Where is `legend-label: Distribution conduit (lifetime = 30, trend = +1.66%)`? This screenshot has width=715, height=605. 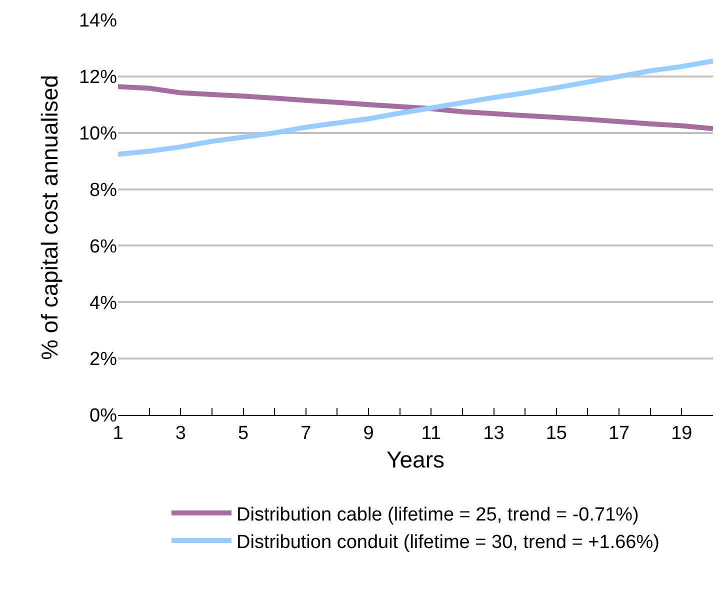 legend-label: Distribution conduit (lifetime = 30, trend = +1.66%) is located at coordinates (448, 542).